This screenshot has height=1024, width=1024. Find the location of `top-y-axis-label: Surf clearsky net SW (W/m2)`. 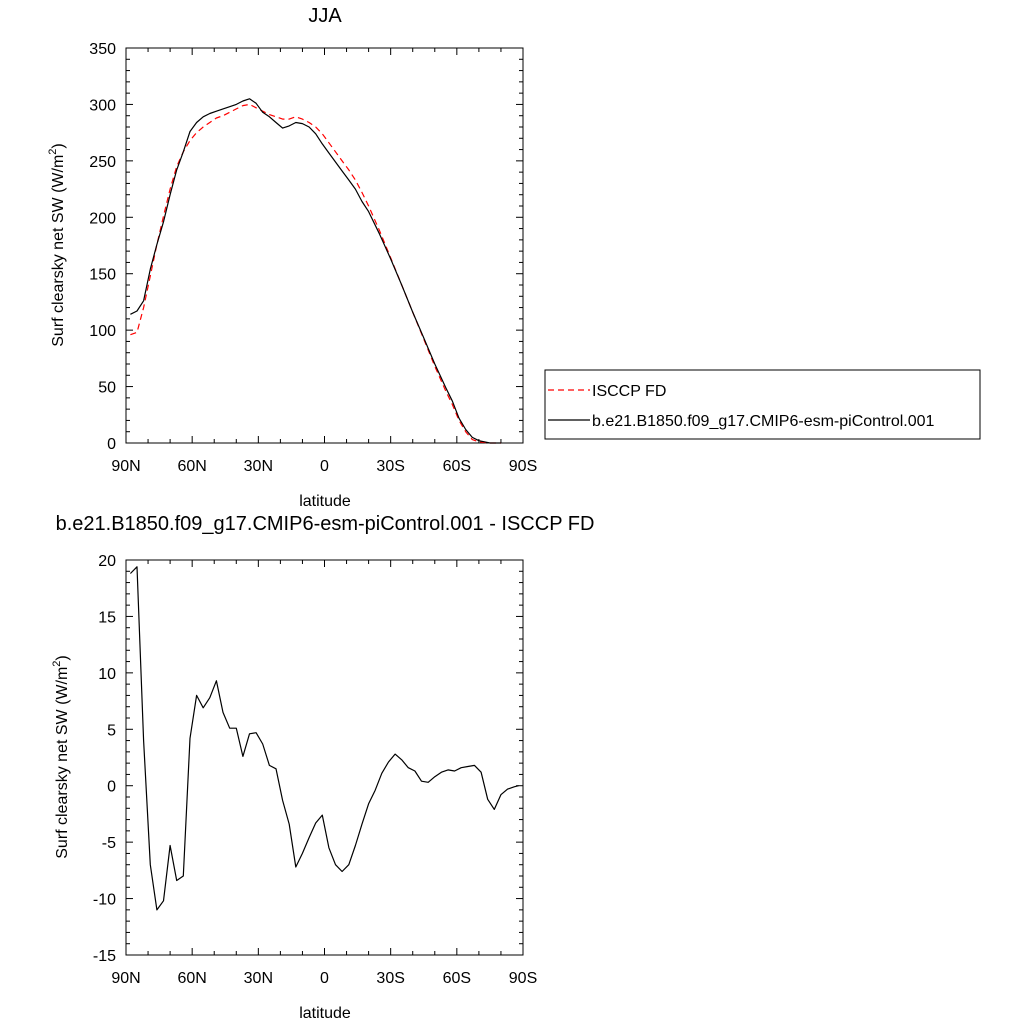

top-y-axis-label: Surf clearsky net SW (W/m2) is located at coordinates (57, 244).